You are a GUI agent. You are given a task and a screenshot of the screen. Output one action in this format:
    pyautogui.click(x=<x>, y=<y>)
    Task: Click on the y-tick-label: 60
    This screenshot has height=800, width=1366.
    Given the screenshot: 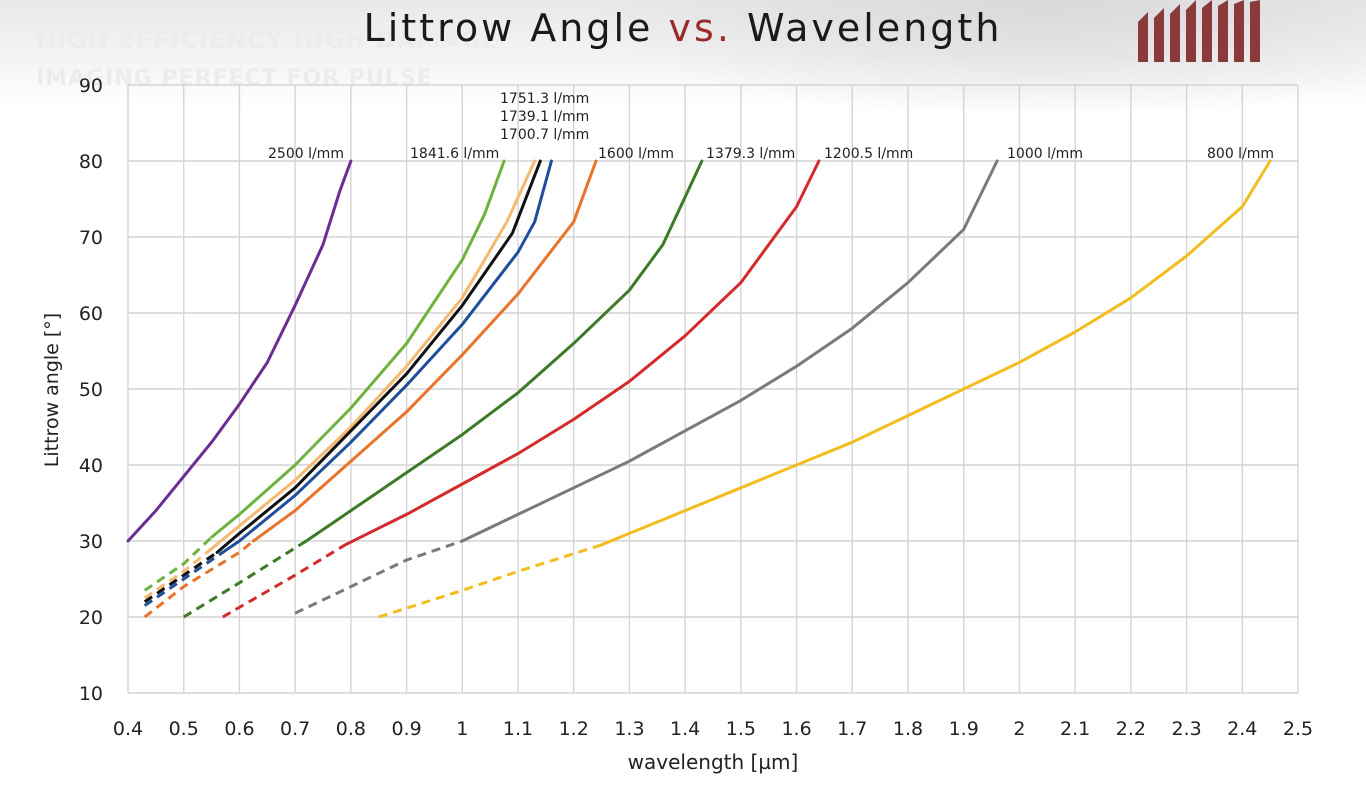 What is the action you would take?
    pyautogui.click(x=91, y=314)
    